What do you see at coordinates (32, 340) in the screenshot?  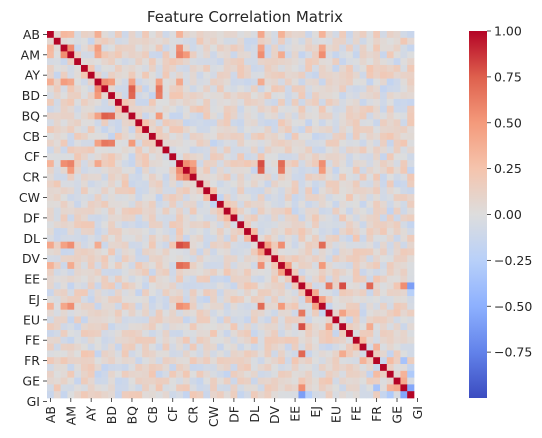 I see `y-tick-label: FE` at bounding box center [32, 340].